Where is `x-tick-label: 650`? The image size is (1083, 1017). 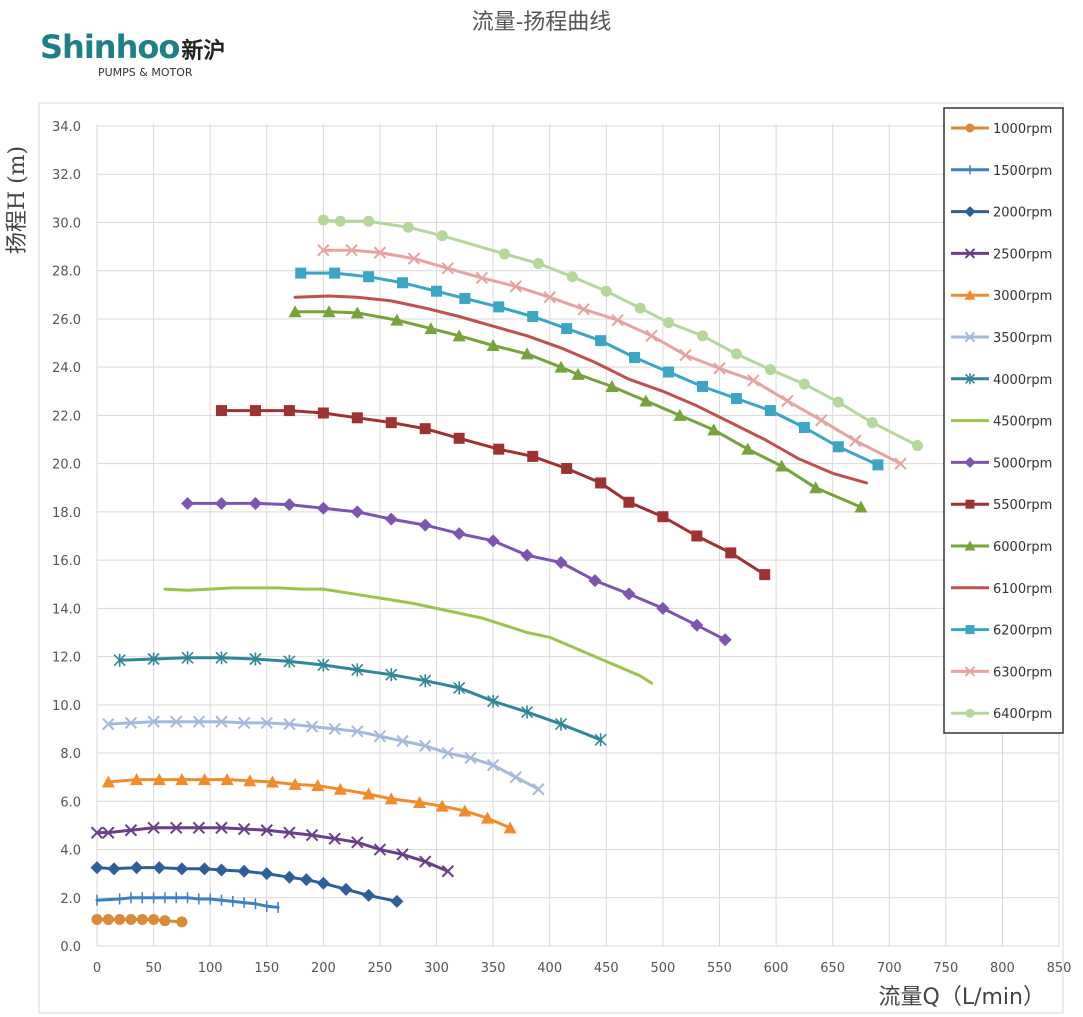 x-tick-label: 650 is located at coordinates (832, 968).